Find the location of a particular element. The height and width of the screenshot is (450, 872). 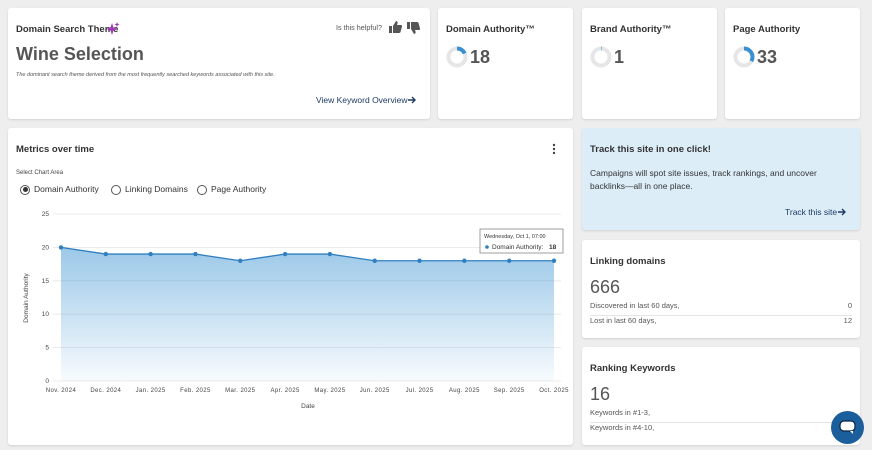

x-tick-label: Feb. 2025 is located at coordinates (195, 391).